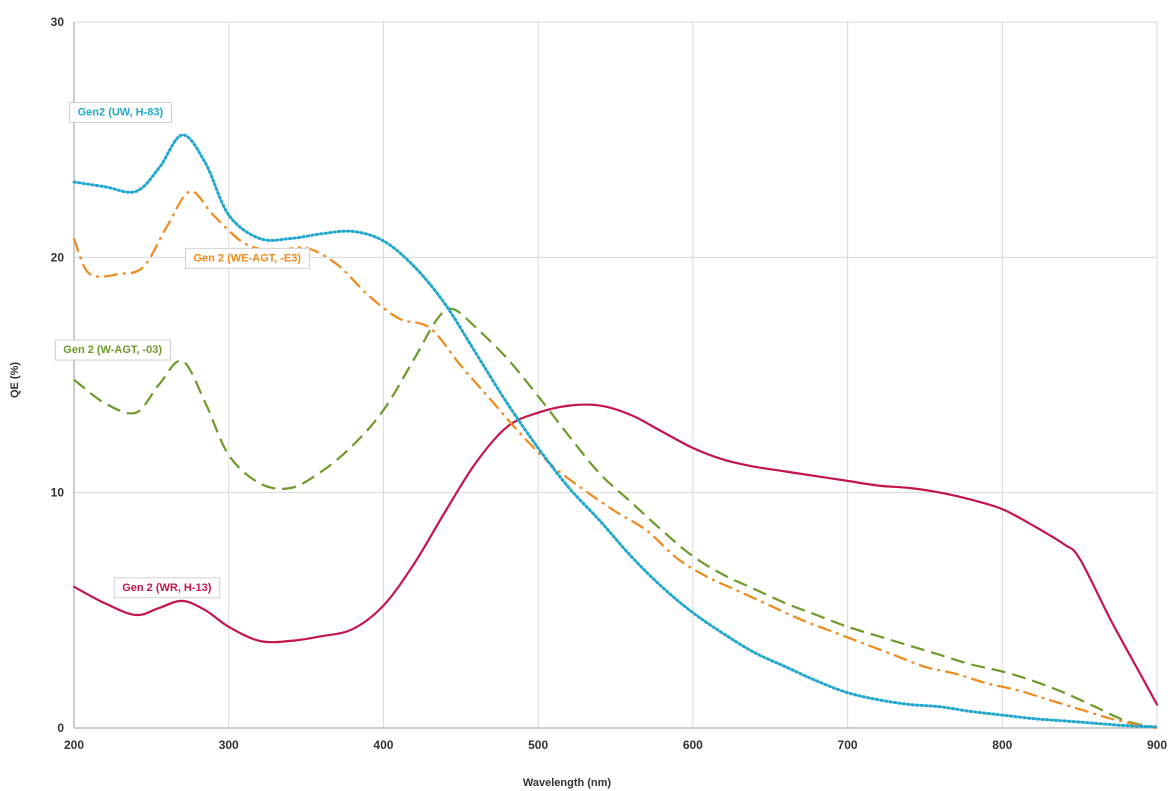  What do you see at coordinates (229, 745) in the screenshot?
I see `x-tick-label: 300` at bounding box center [229, 745].